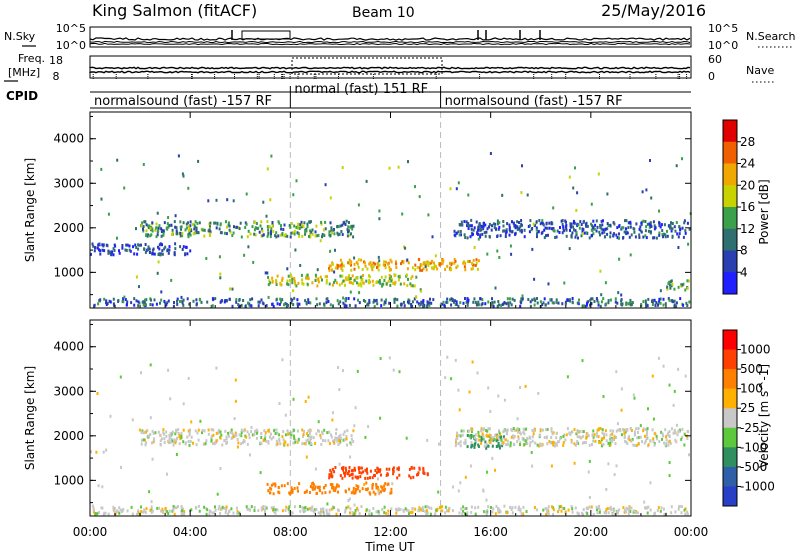  What do you see at coordinates (390, 38) in the screenshot?
I see `nsky-trace` at bounding box center [390, 38].